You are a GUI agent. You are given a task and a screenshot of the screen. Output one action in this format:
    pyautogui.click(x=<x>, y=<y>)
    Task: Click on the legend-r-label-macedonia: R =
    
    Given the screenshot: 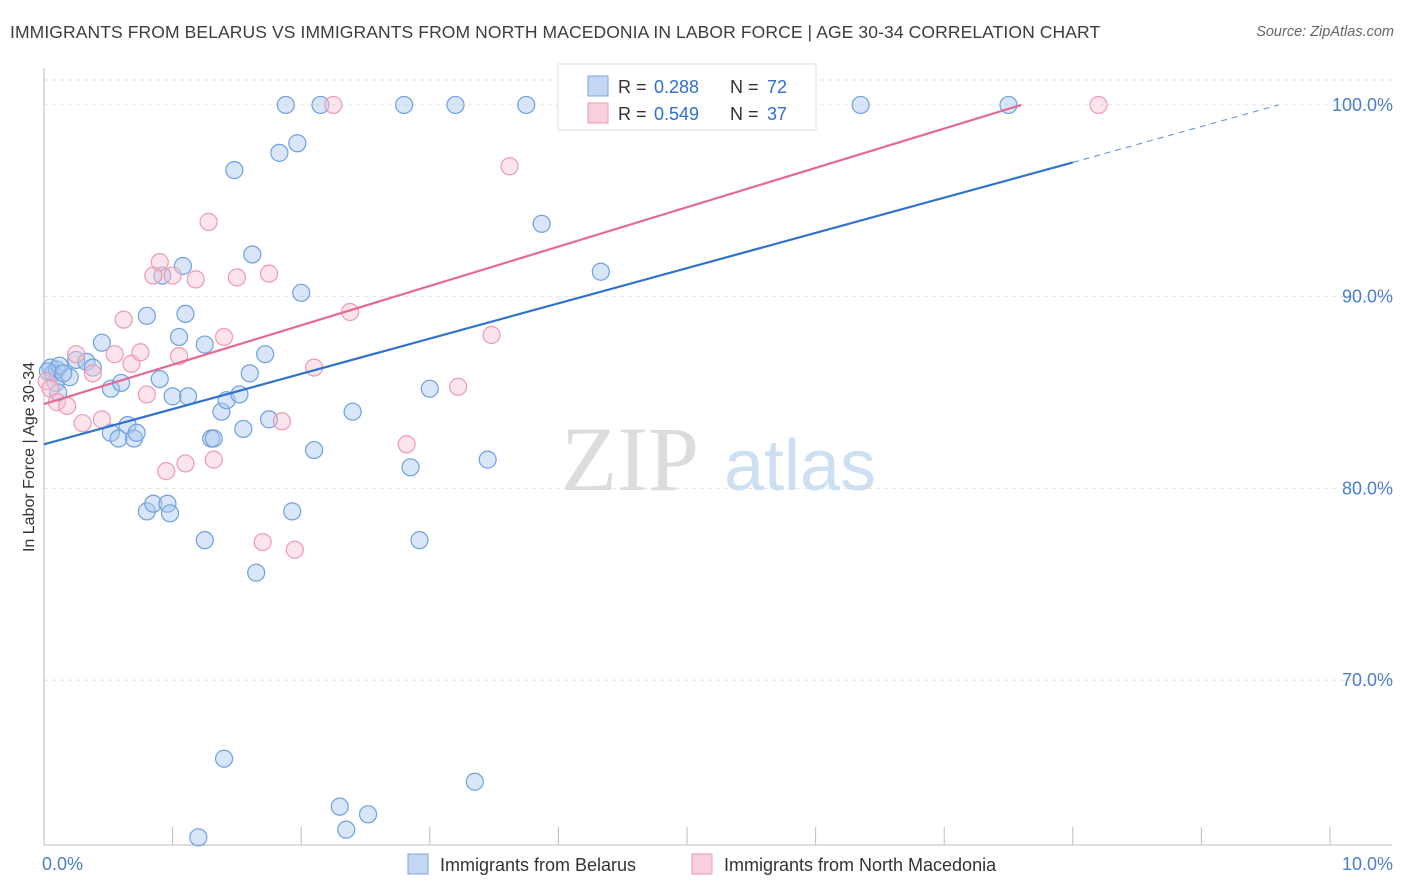 What is the action you would take?
    pyautogui.click(x=632, y=114)
    